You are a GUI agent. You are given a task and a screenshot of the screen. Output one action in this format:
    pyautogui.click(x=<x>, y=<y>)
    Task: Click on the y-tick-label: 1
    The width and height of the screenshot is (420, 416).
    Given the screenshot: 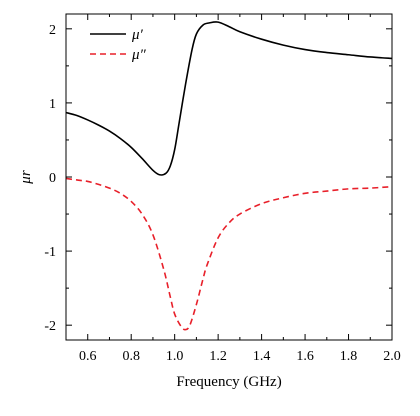 What is the action you would take?
    pyautogui.click(x=52, y=104)
    